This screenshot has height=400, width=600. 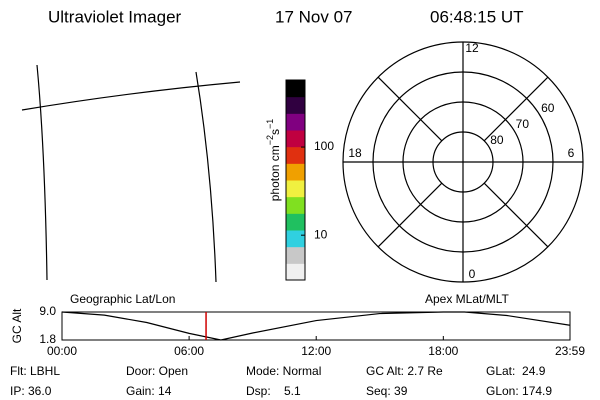 What do you see at coordinates (516, 371) in the screenshot?
I see `info-field: GLat: 24.9` at bounding box center [516, 371].